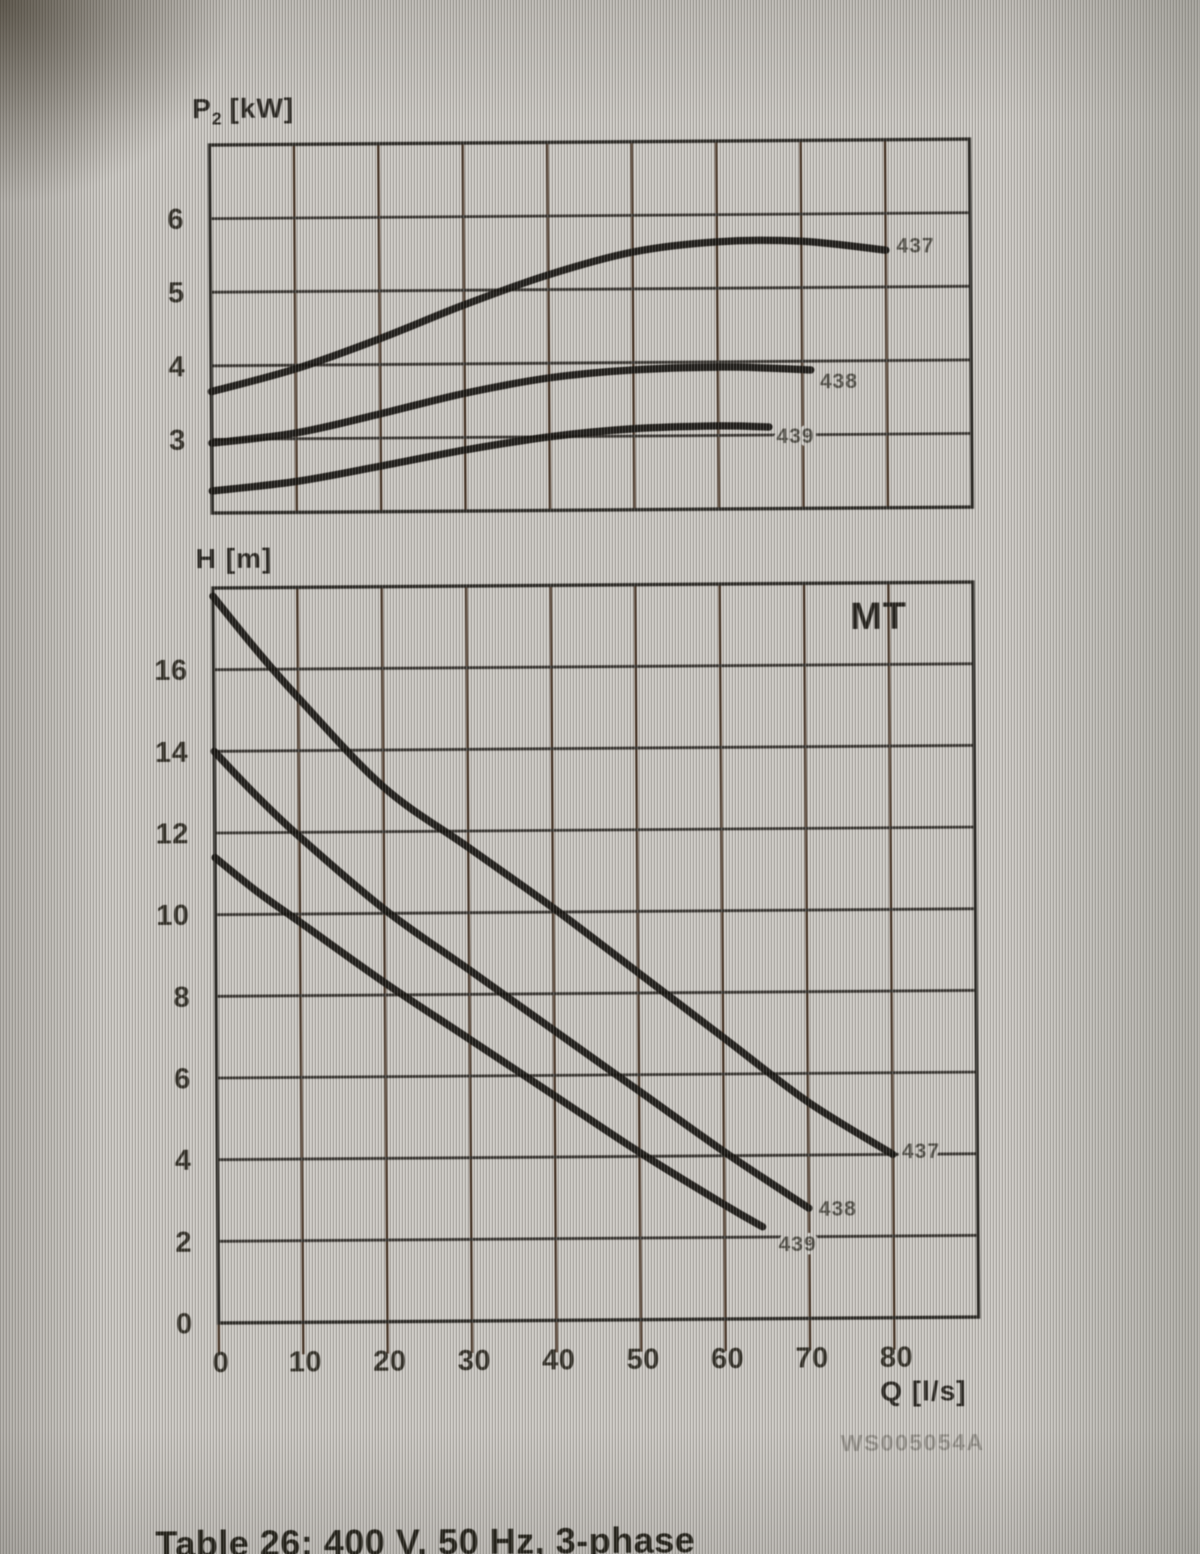 This screenshot has height=1554, width=1200. I want to click on x-tick-label: 30, so click(475, 1361).